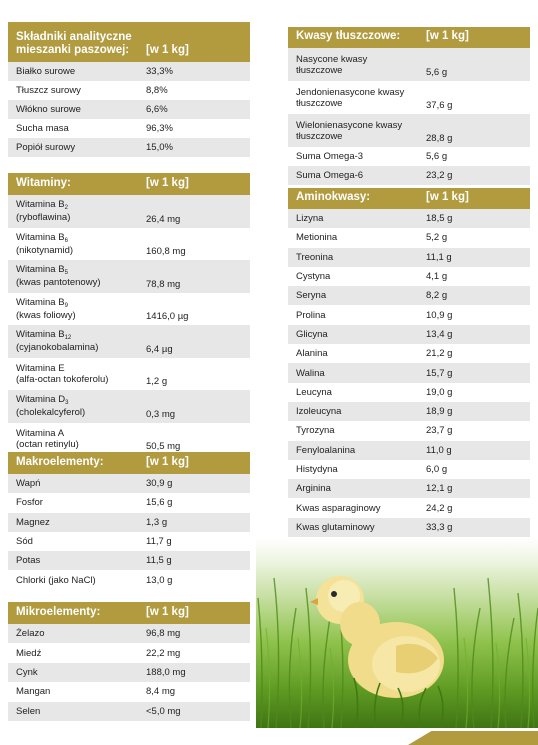 This screenshot has width=538, height=745. I want to click on row-name-line1: Jendonienasycone kwasy, so click(350, 92).